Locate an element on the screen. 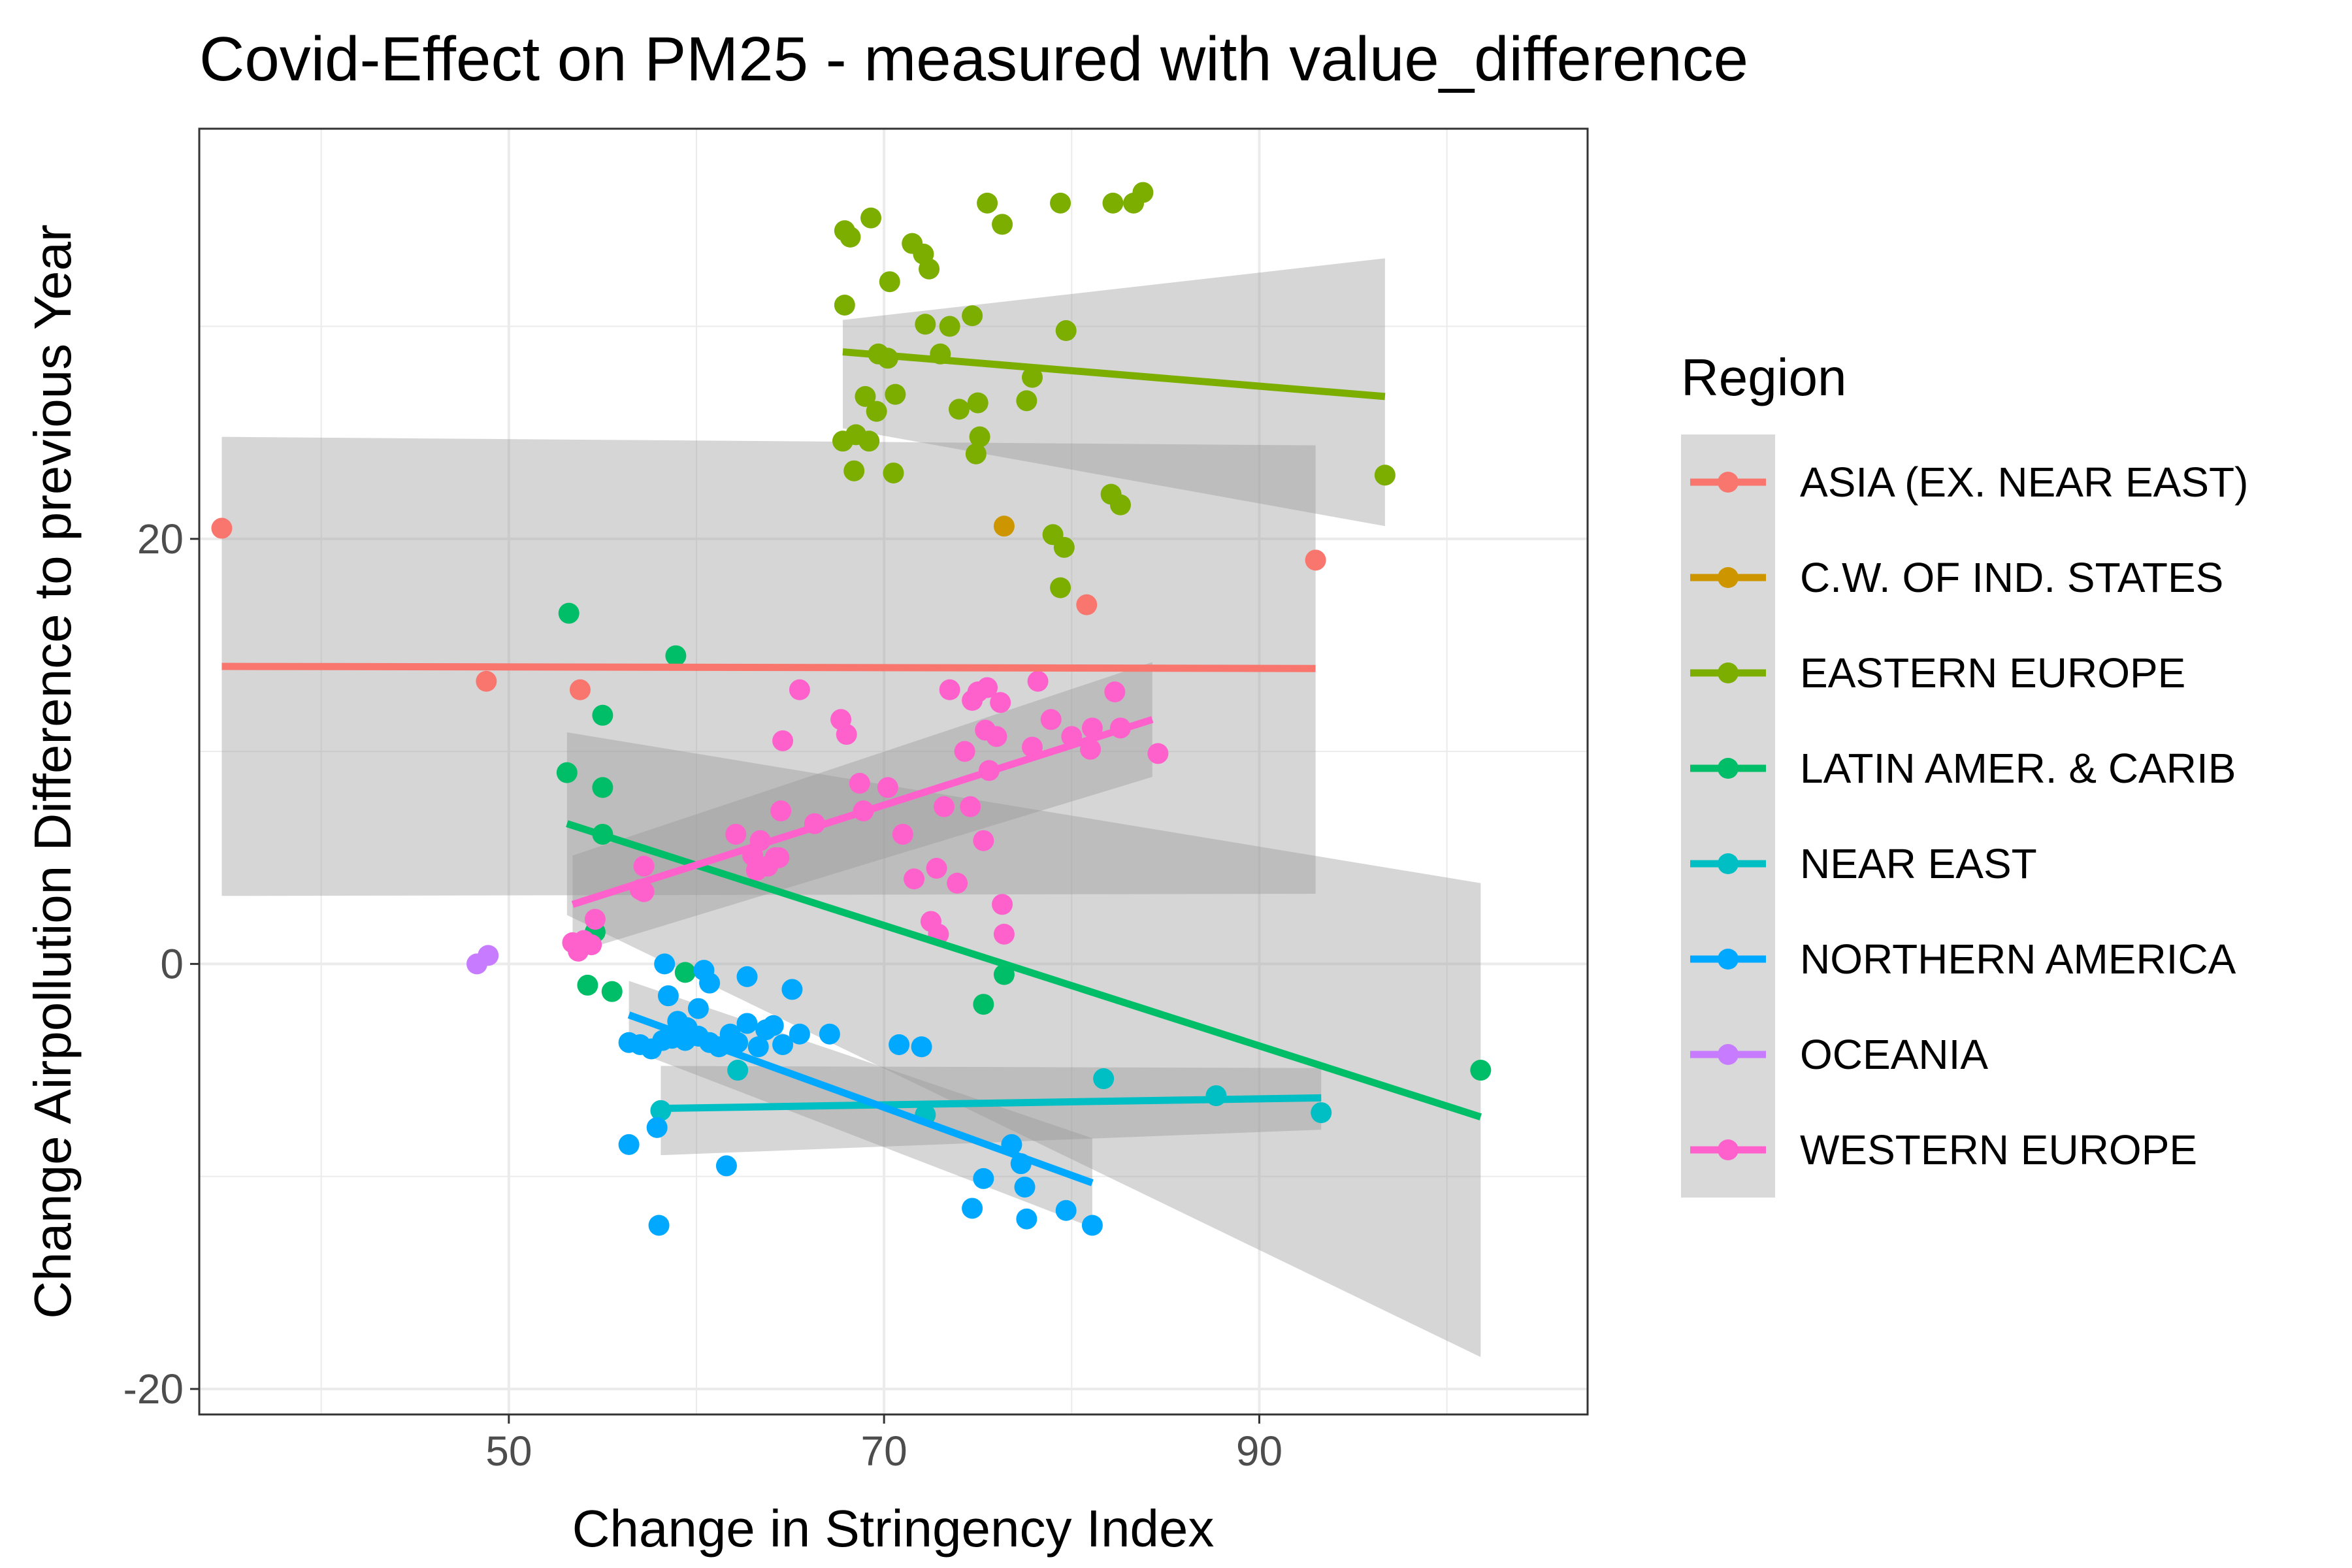  ci-ribbon-eastern-europe is located at coordinates (1113, 392).